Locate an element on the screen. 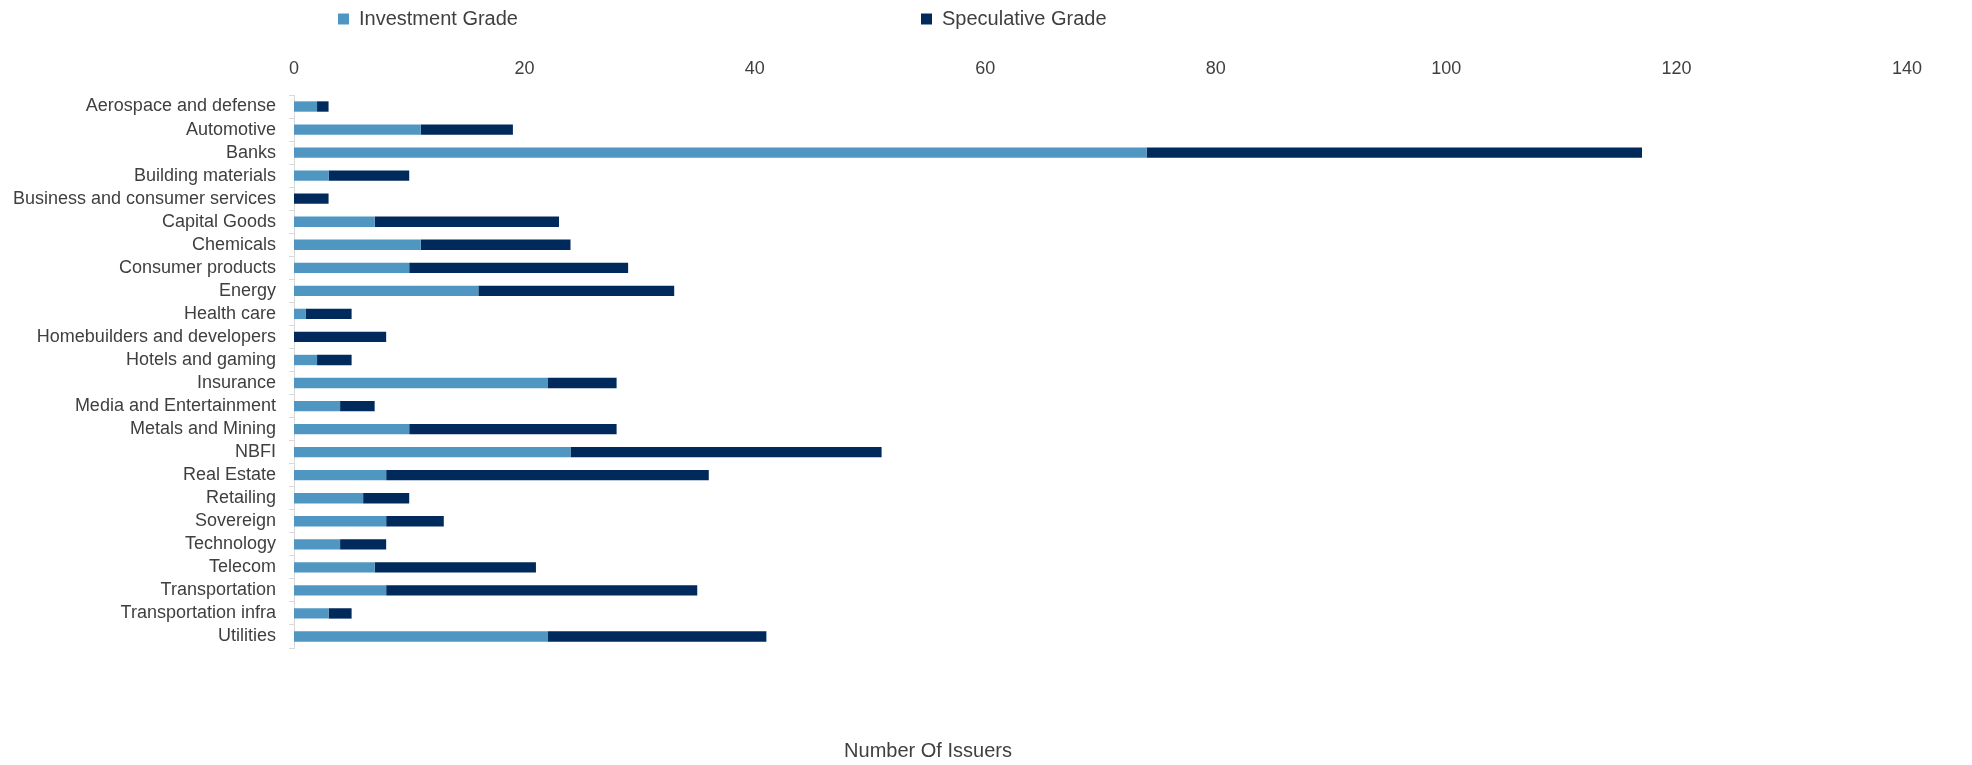 The image size is (1972, 765). x-tick-label: 100 is located at coordinates (1446, 68).